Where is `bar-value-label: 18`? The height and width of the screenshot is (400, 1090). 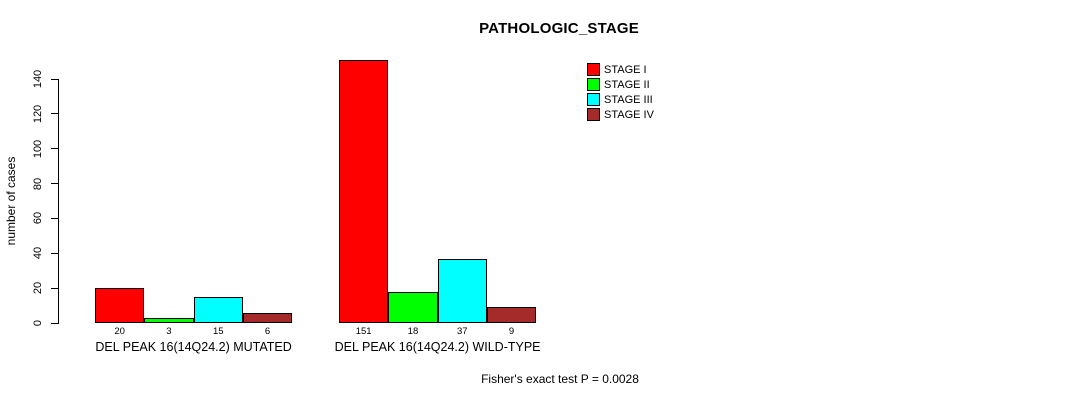 bar-value-label: 18 is located at coordinates (413, 331).